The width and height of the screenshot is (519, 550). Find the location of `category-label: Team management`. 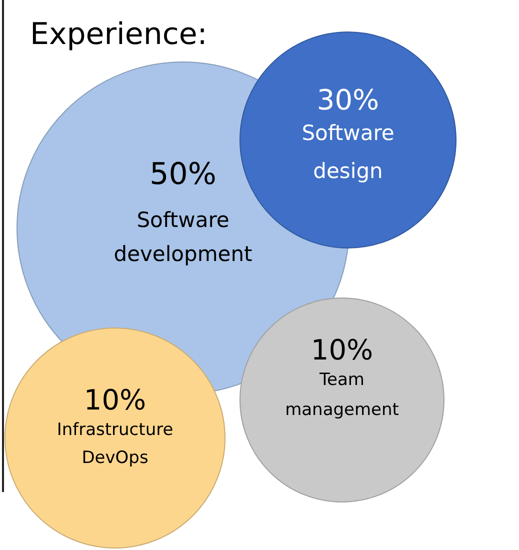

category-label: Team management is located at coordinates (342, 395).